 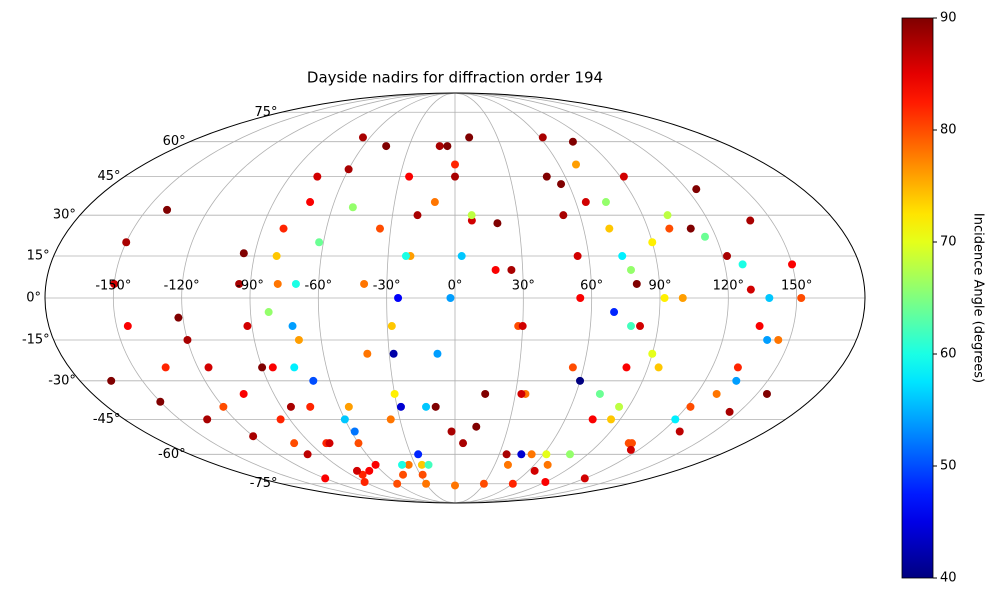 What do you see at coordinates (796, 286) in the screenshot?
I see `x-tick-label: 150°` at bounding box center [796, 286].